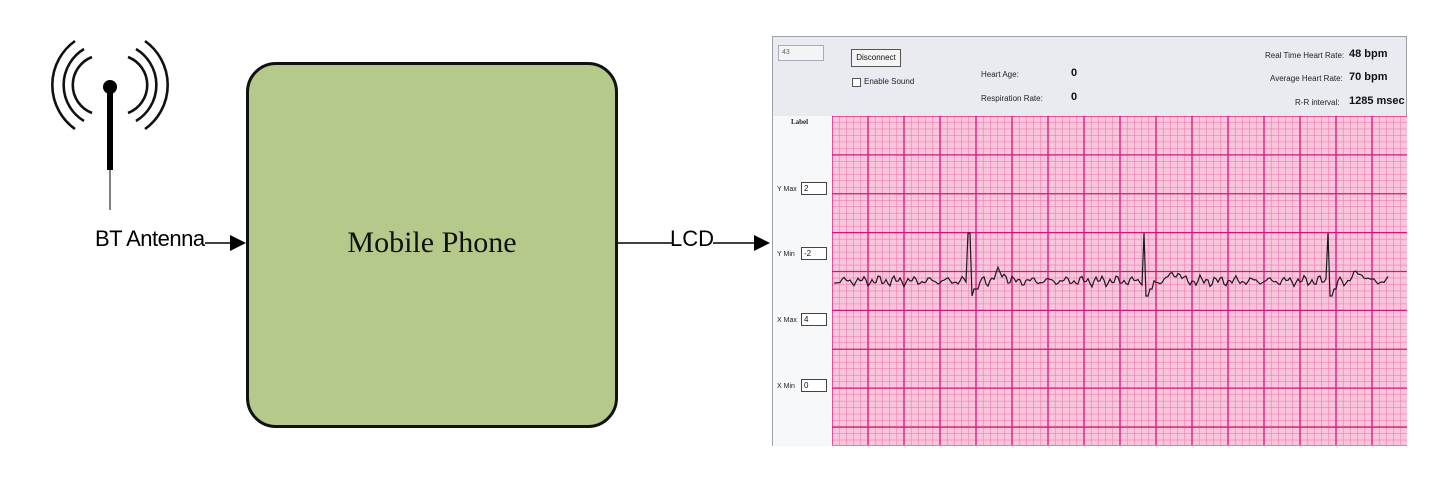 The width and height of the screenshot is (1442, 480). Describe the element at coordinates (238, 243) in the screenshot. I see `antenna-to-phone-arrowhead` at that location.